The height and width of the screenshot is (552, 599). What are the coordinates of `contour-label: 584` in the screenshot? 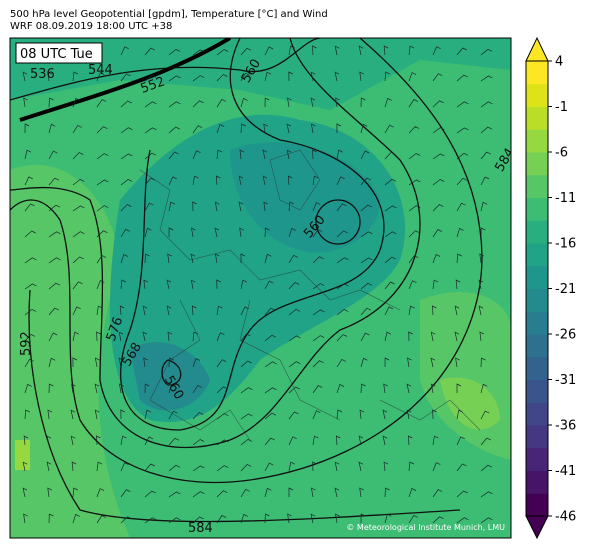 It's located at (200, 528).